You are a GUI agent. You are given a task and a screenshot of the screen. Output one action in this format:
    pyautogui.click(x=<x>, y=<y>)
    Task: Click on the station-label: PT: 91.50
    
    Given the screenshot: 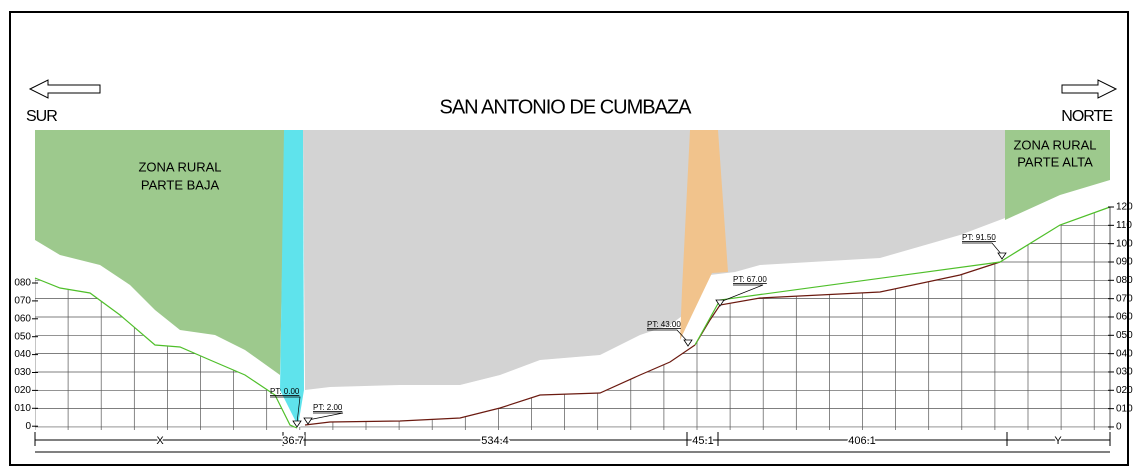 What is the action you would take?
    pyautogui.click(x=979, y=237)
    